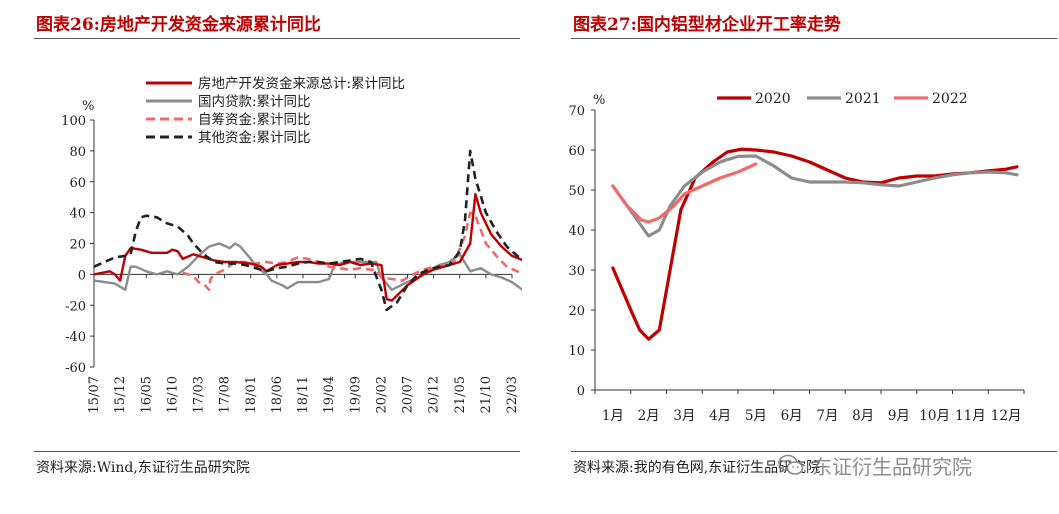 Image resolution: width=1059 pixels, height=514 pixels. What do you see at coordinates (254, 119) in the screenshot?
I see `legend-label: 自筹资金:累计同比` at bounding box center [254, 119].